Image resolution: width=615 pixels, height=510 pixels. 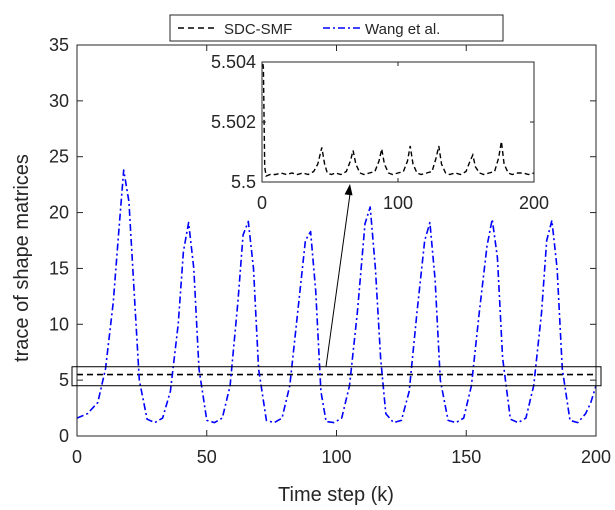 What do you see at coordinates (336, 495) in the screenshot?
I see `x-axis-label: Time step (k)` at bounding box center [336, 495].